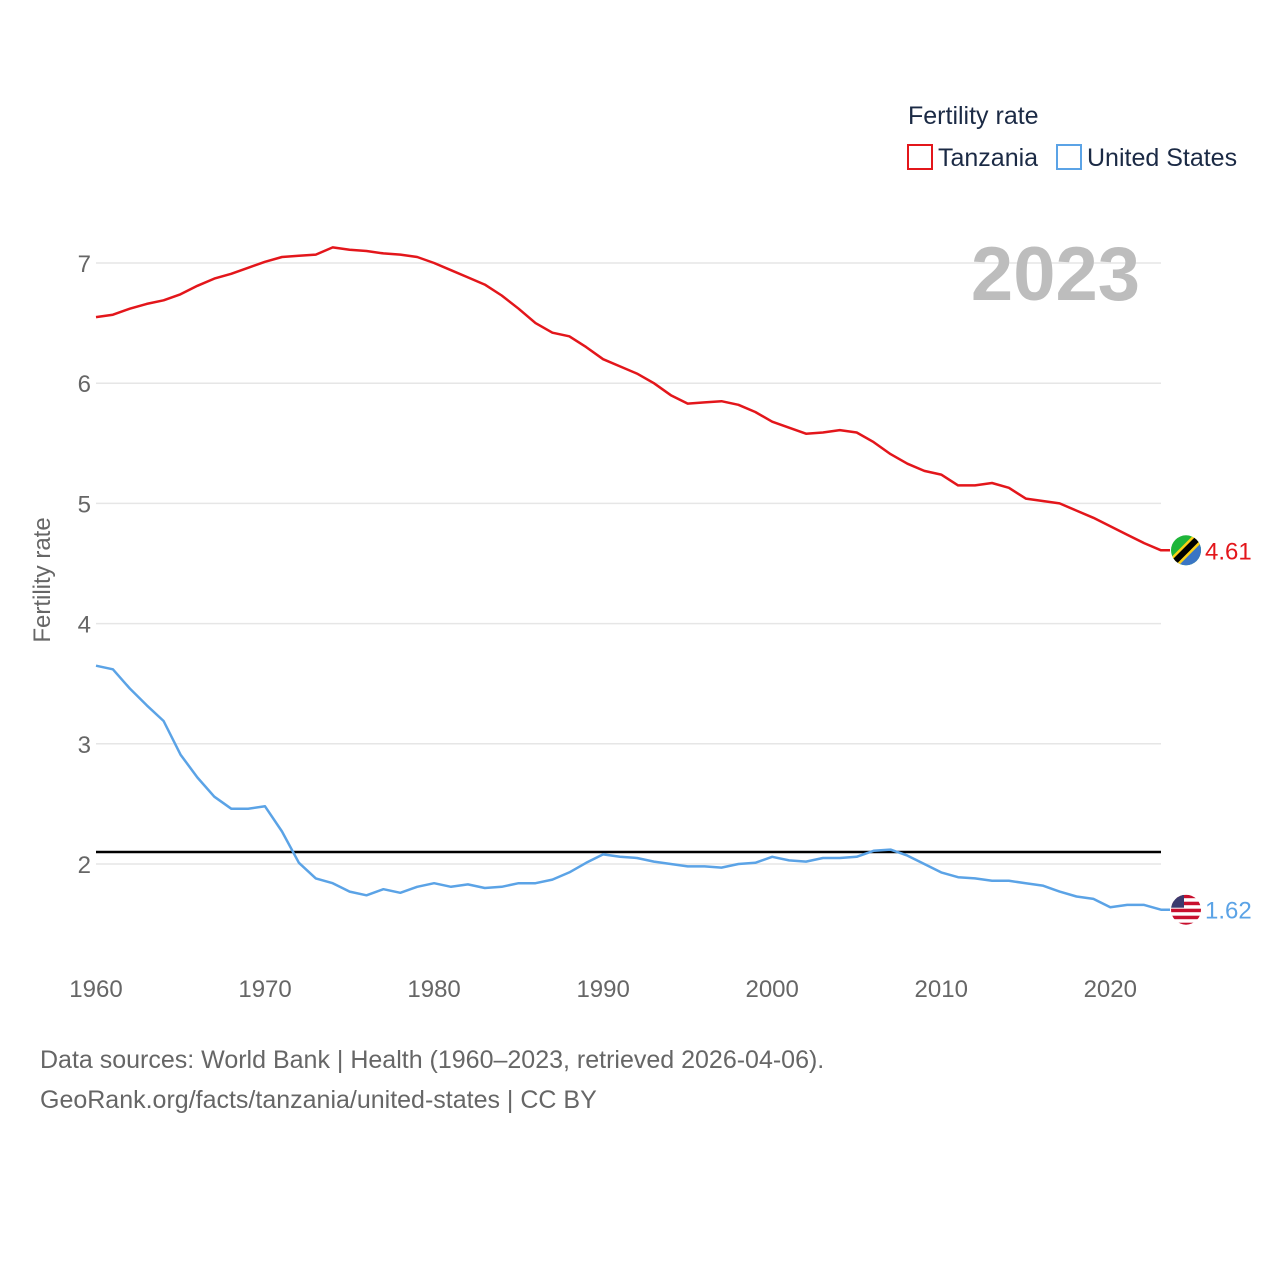  Describe the element at coordinates (433, 989) in the screenshot. I see `x-tick-label: 1980` at that location.